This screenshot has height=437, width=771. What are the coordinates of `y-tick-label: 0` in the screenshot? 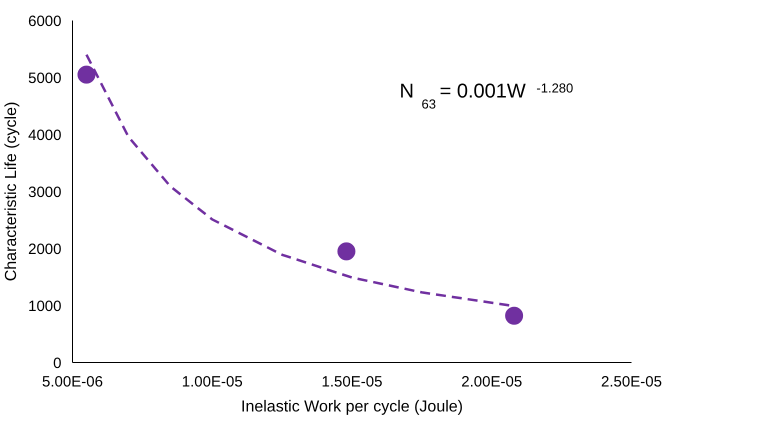 It's located at (57, 363).